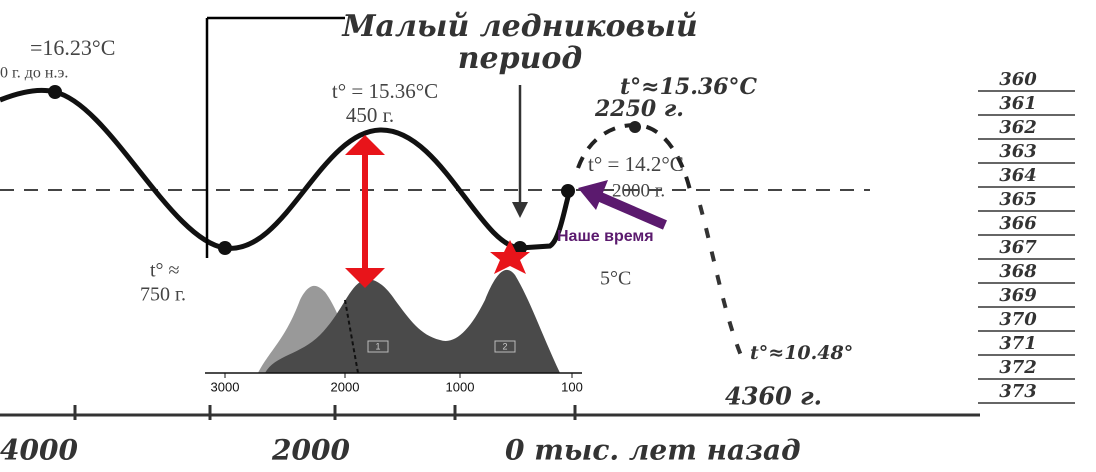 The width and height of the screenshot is (1096, 472). I want to click on annotation: 2000 г., so click(638, 190).